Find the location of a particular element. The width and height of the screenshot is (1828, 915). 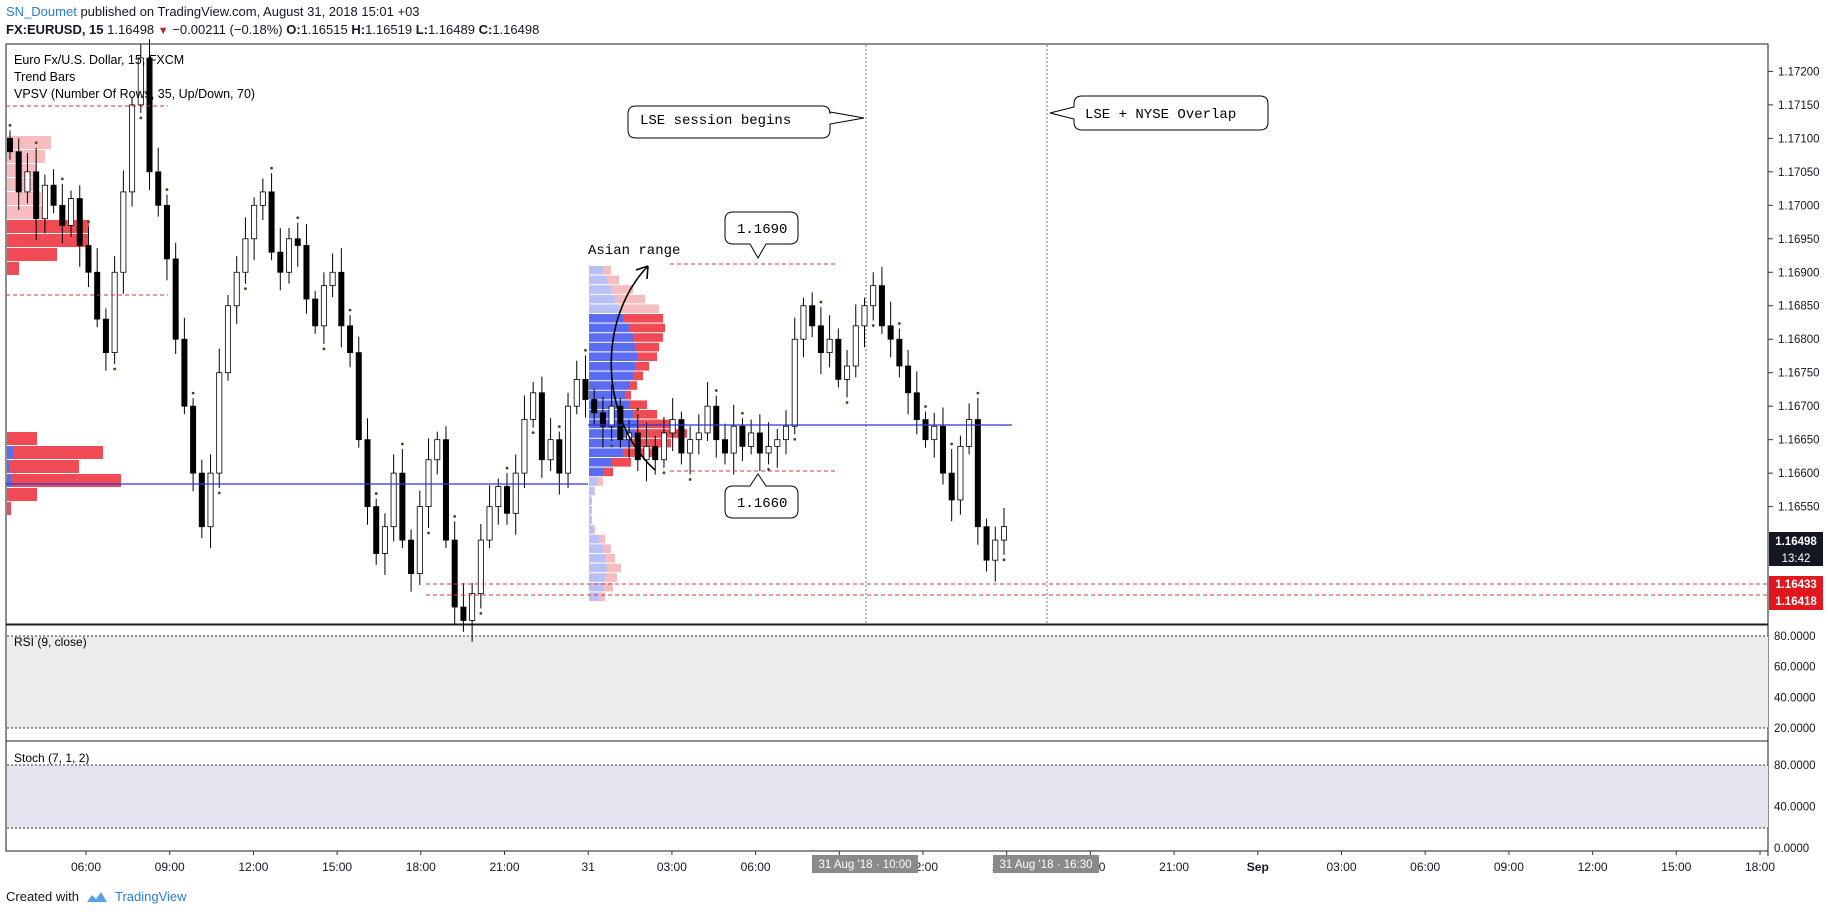

tradingview-link: TradingView is located at coordinates (150, 896).